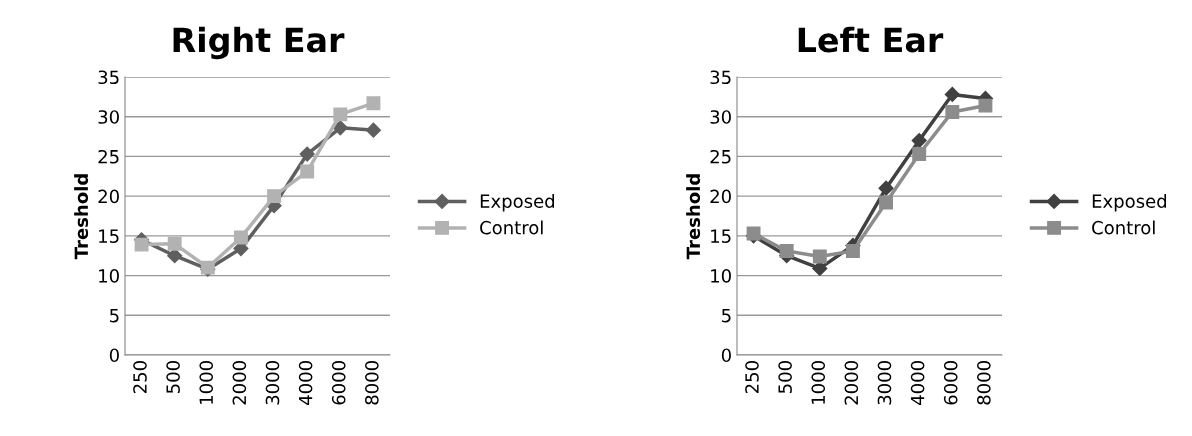  What do you see at coordinates (871, 39) in the screenshot?
I see `chart-title: Left Ear` at bounding box center [871, 39].